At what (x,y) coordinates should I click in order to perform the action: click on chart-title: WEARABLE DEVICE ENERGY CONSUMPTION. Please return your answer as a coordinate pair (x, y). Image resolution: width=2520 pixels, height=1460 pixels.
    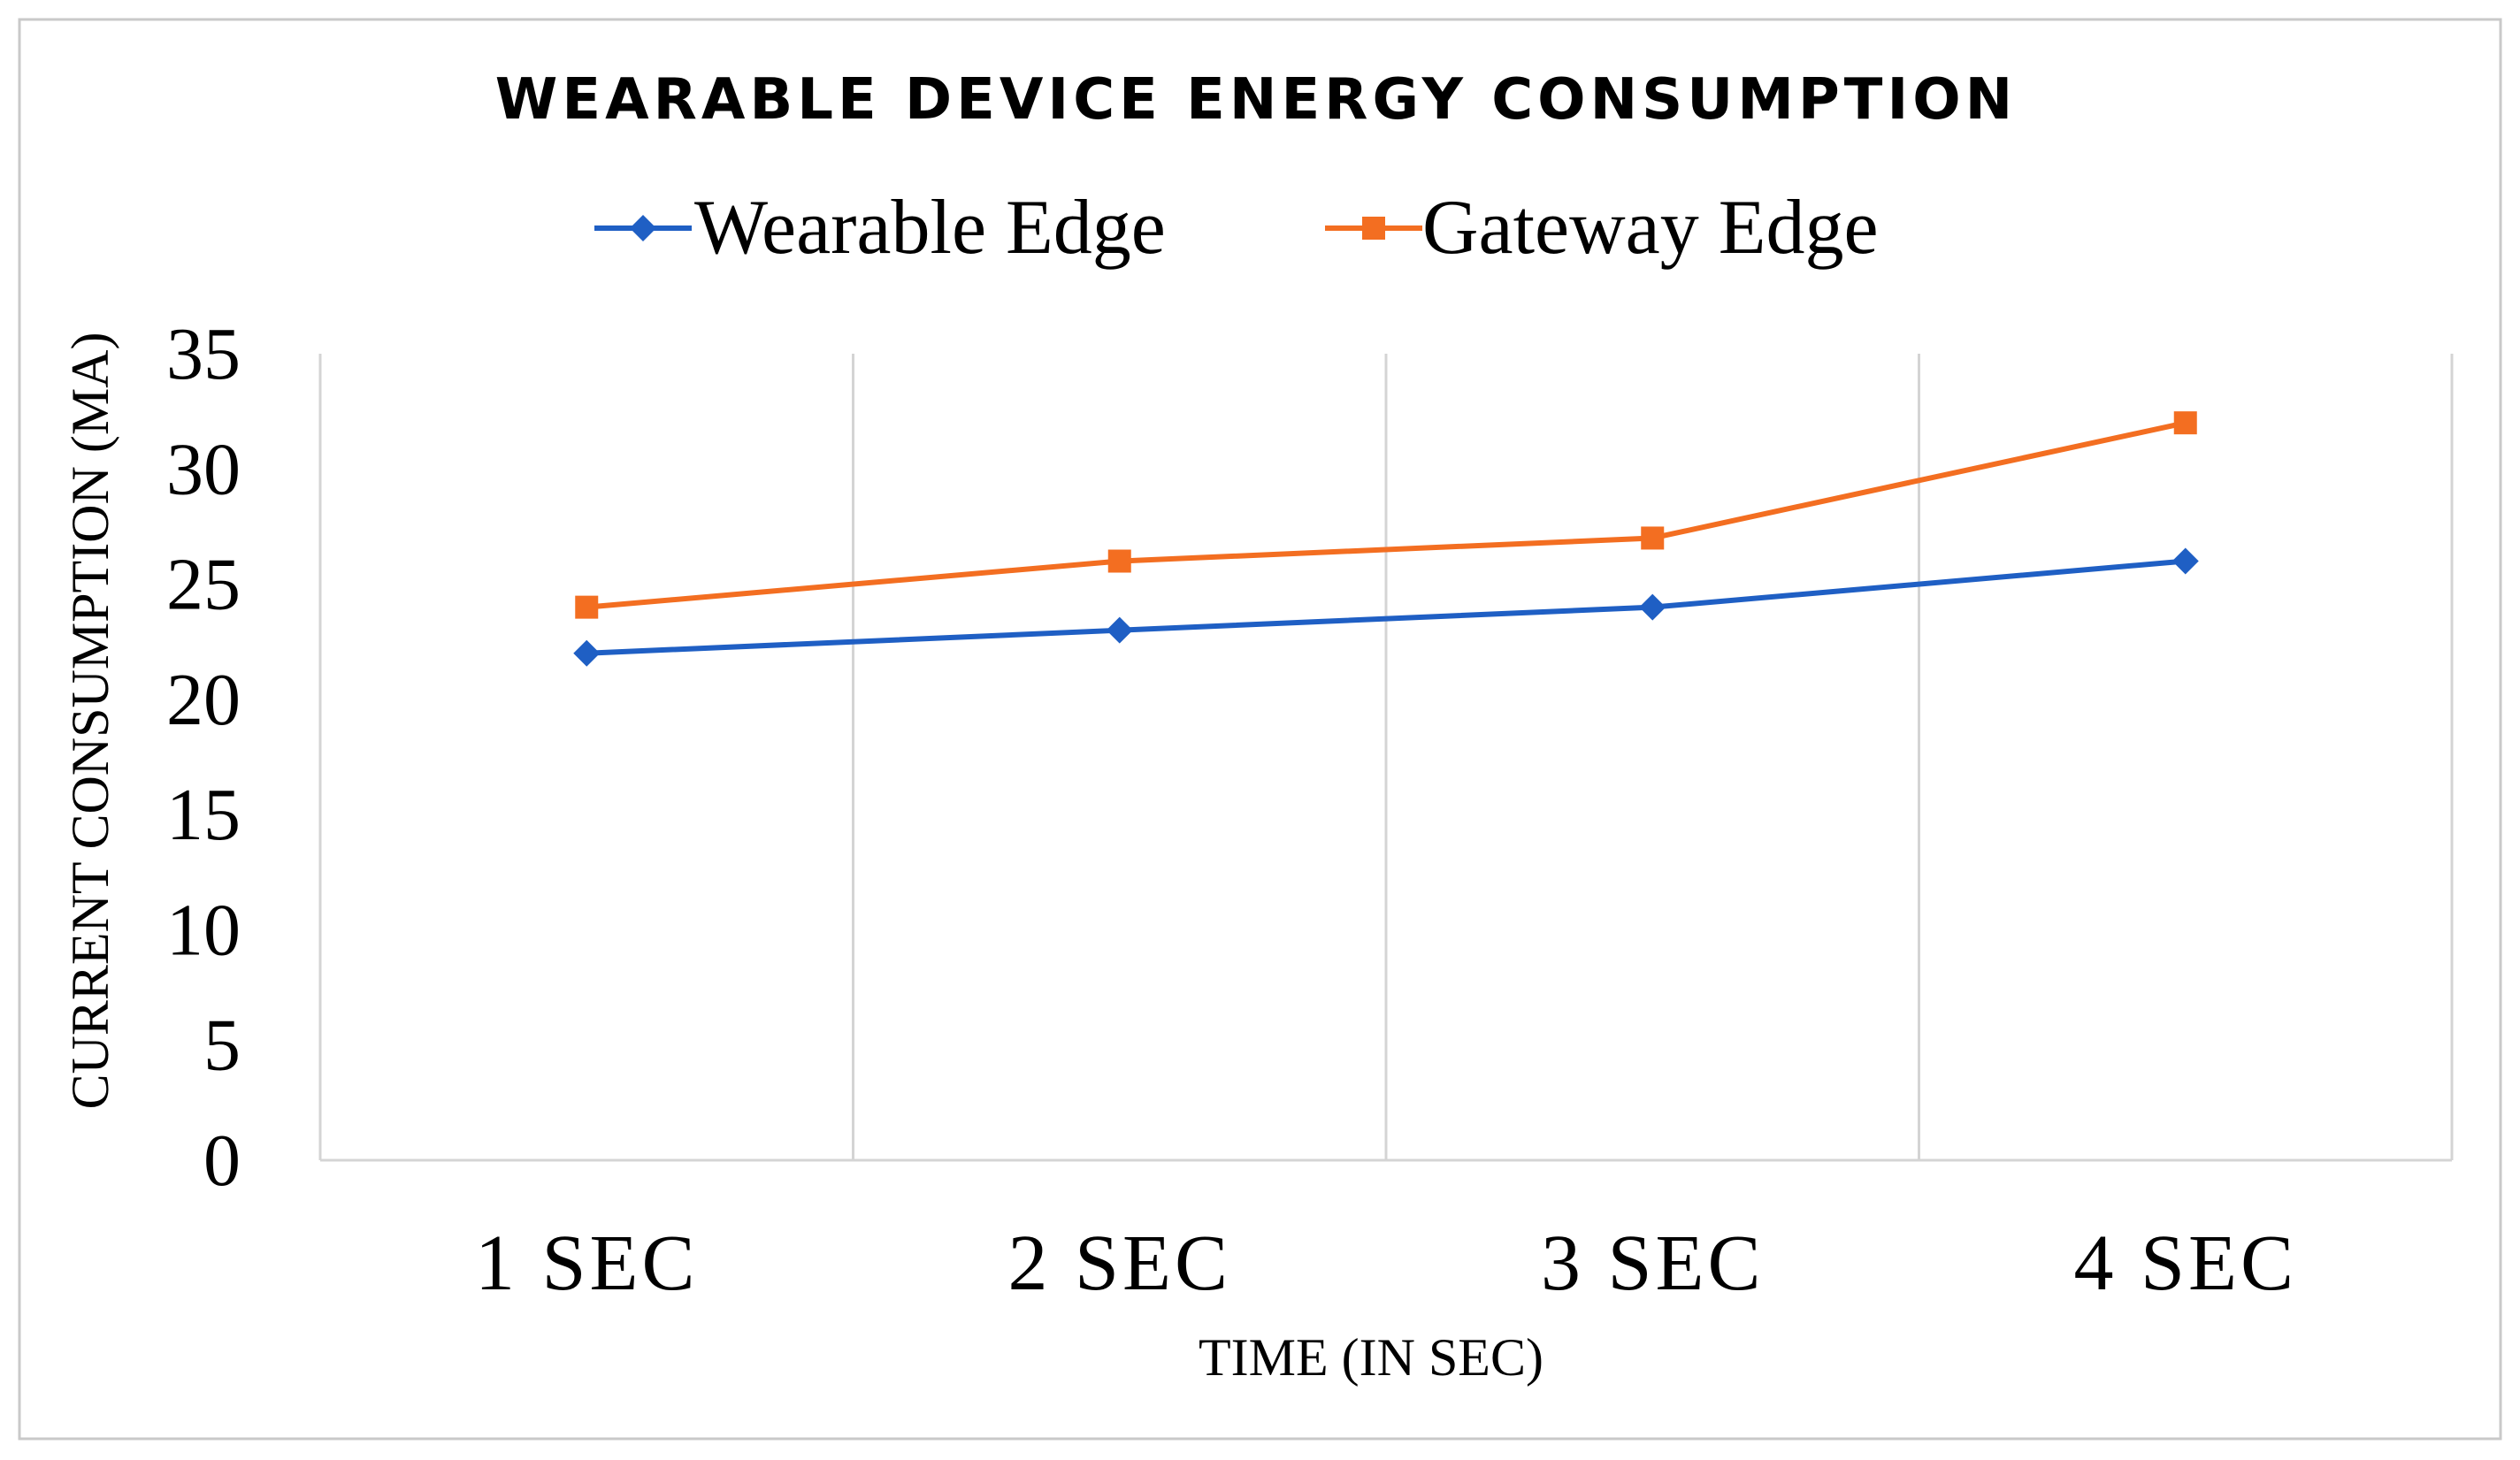
    Looking at the image, I should click on (1256, 100).